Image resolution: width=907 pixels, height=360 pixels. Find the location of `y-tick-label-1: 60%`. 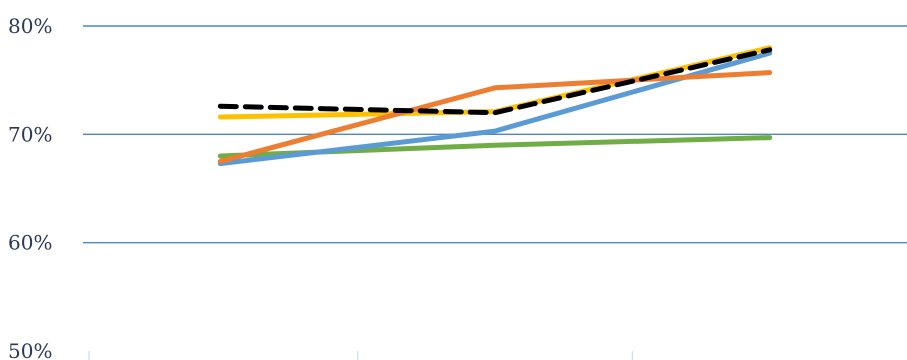

y-tick-label-1: 60% is located at coordinates (30, 243).